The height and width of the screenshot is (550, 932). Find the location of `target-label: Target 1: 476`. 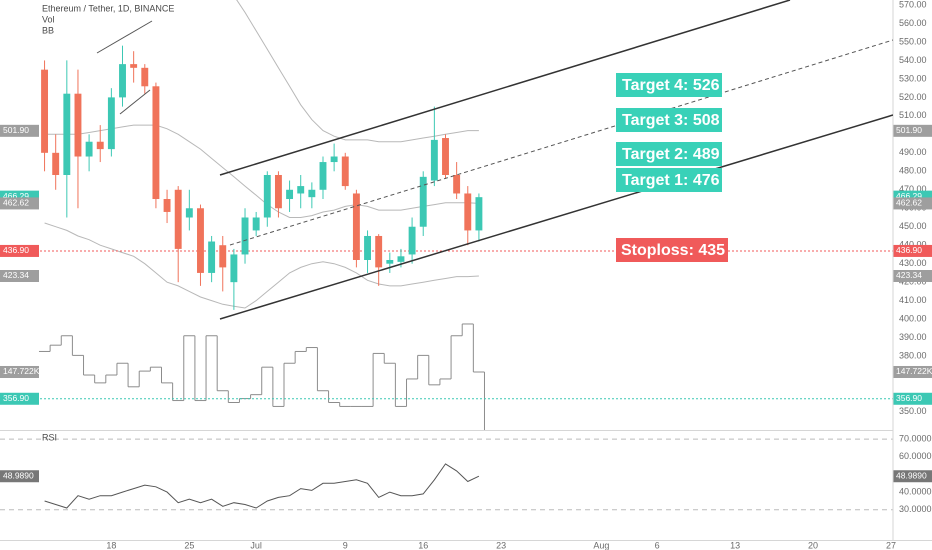

target-label: Target 1: 476 is located at coordinates (671, 180).